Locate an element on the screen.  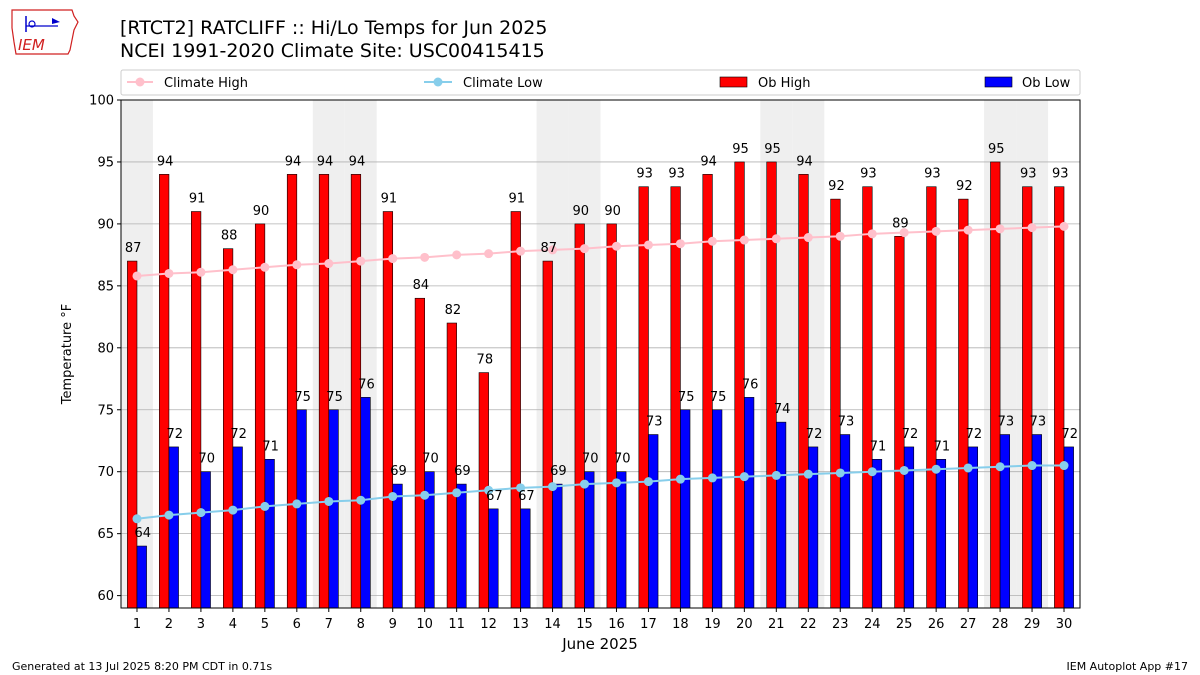
legend-ob-low-label: Ob Low is located at coordinates (1046, 83).